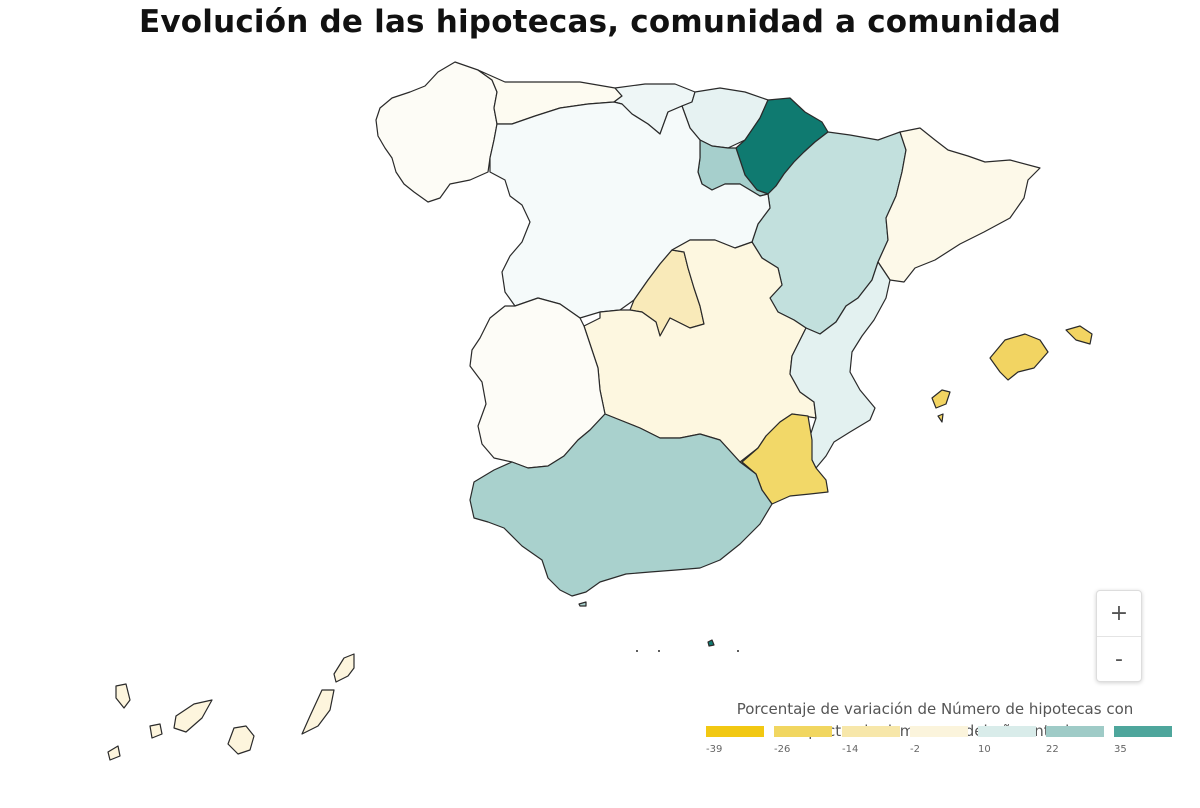 The height and width of the screenshot is (808, 1200). Describe the element at coordinates (1119, 614) in the screenshot. I see `zoom-in-button: +` at that location.